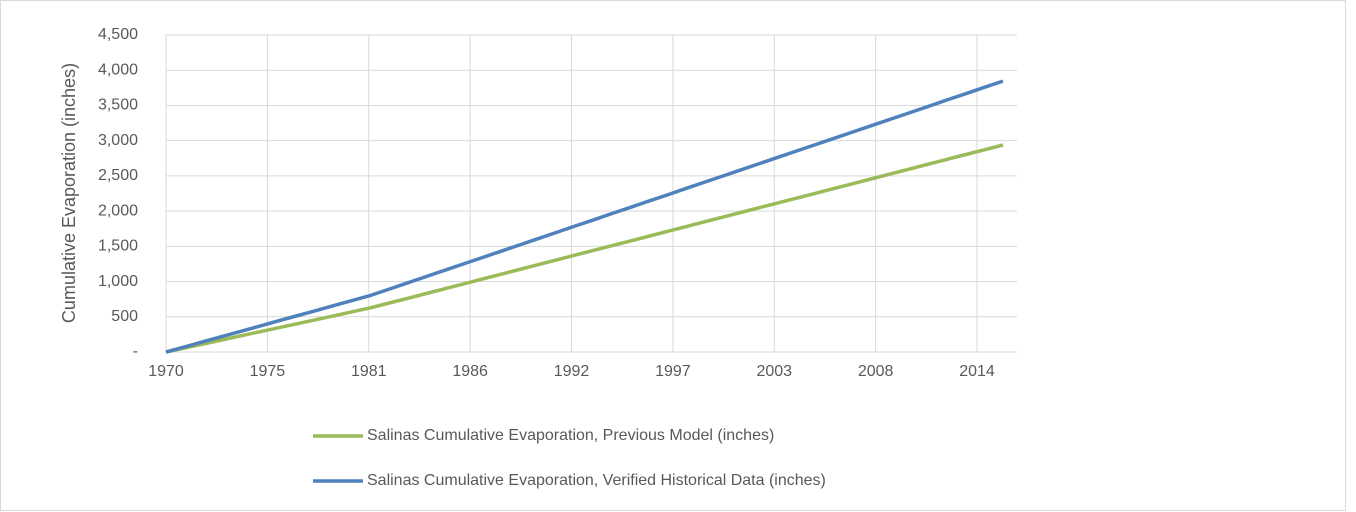 The width and height of the screenshot is (1356, 512). Describe the element at coordinates (118, 34) in the screenshot. I see `y-tick-label: 4,500` at that location.